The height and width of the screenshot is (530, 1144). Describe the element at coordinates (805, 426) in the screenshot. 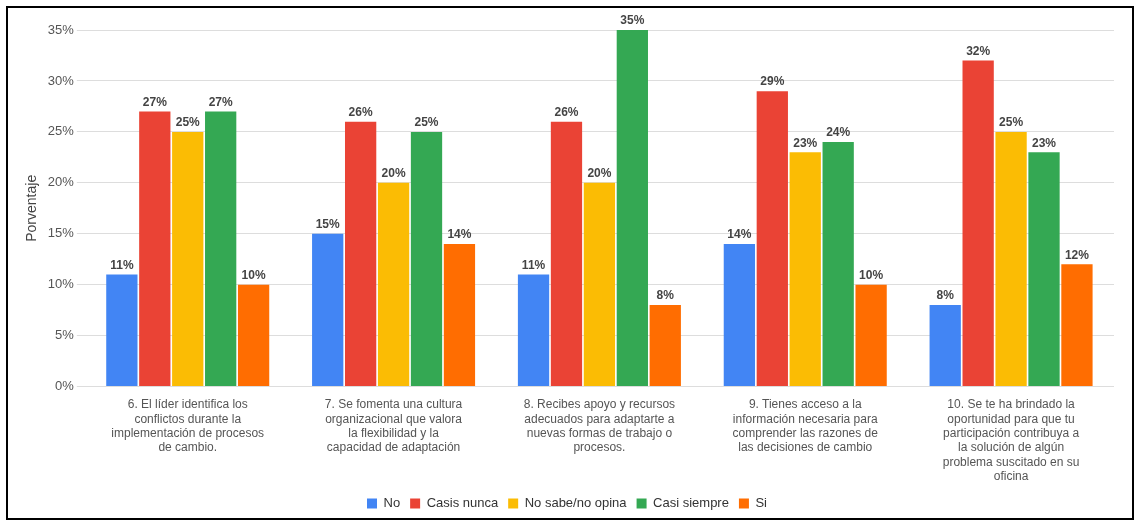

I see `x-tick-label: 9. Tienes acceso a la información necesaria para comprender las razones de las decisiones de cambio` at that location.